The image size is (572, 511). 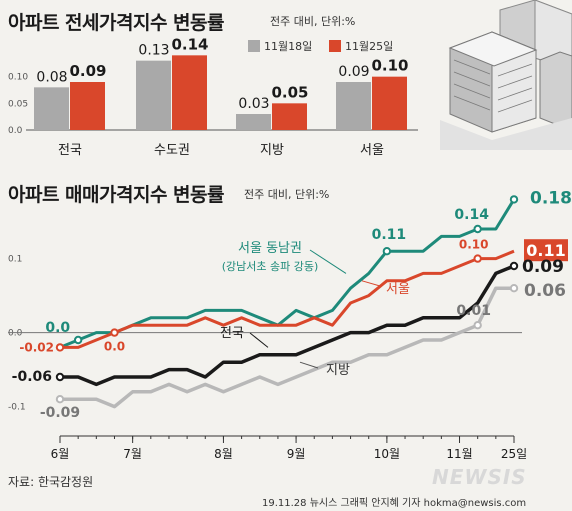 I want to click on credit-note: 19.11.28 뉴시스 그래픽 안지혜 기자 hokma@newsis.com, so click(x=394, y=503).